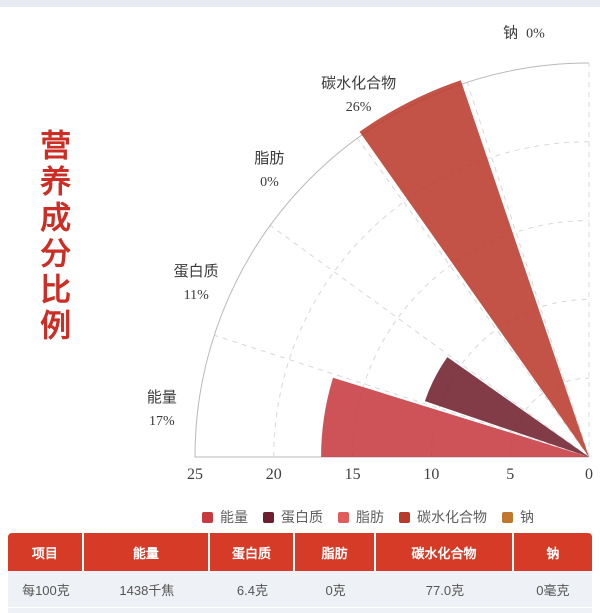  Describe the element at coordinates (352, 474) in the screenshot. I see `axis-tick: 15` at that location.